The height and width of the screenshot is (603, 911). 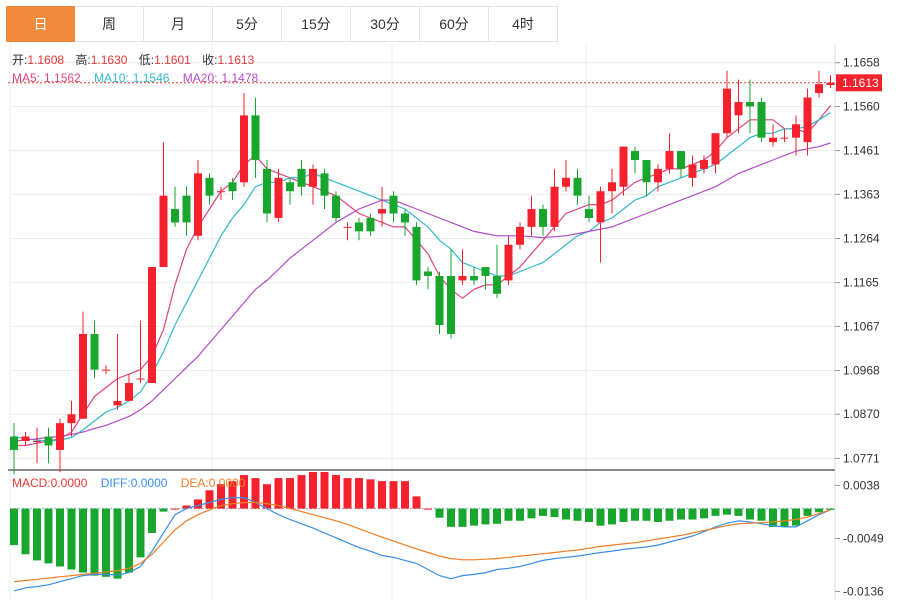 What do you see at coordinates (69, 483) in the screenshot?
I see `macd-value: 0.0000` at bounding box center [69, 483].